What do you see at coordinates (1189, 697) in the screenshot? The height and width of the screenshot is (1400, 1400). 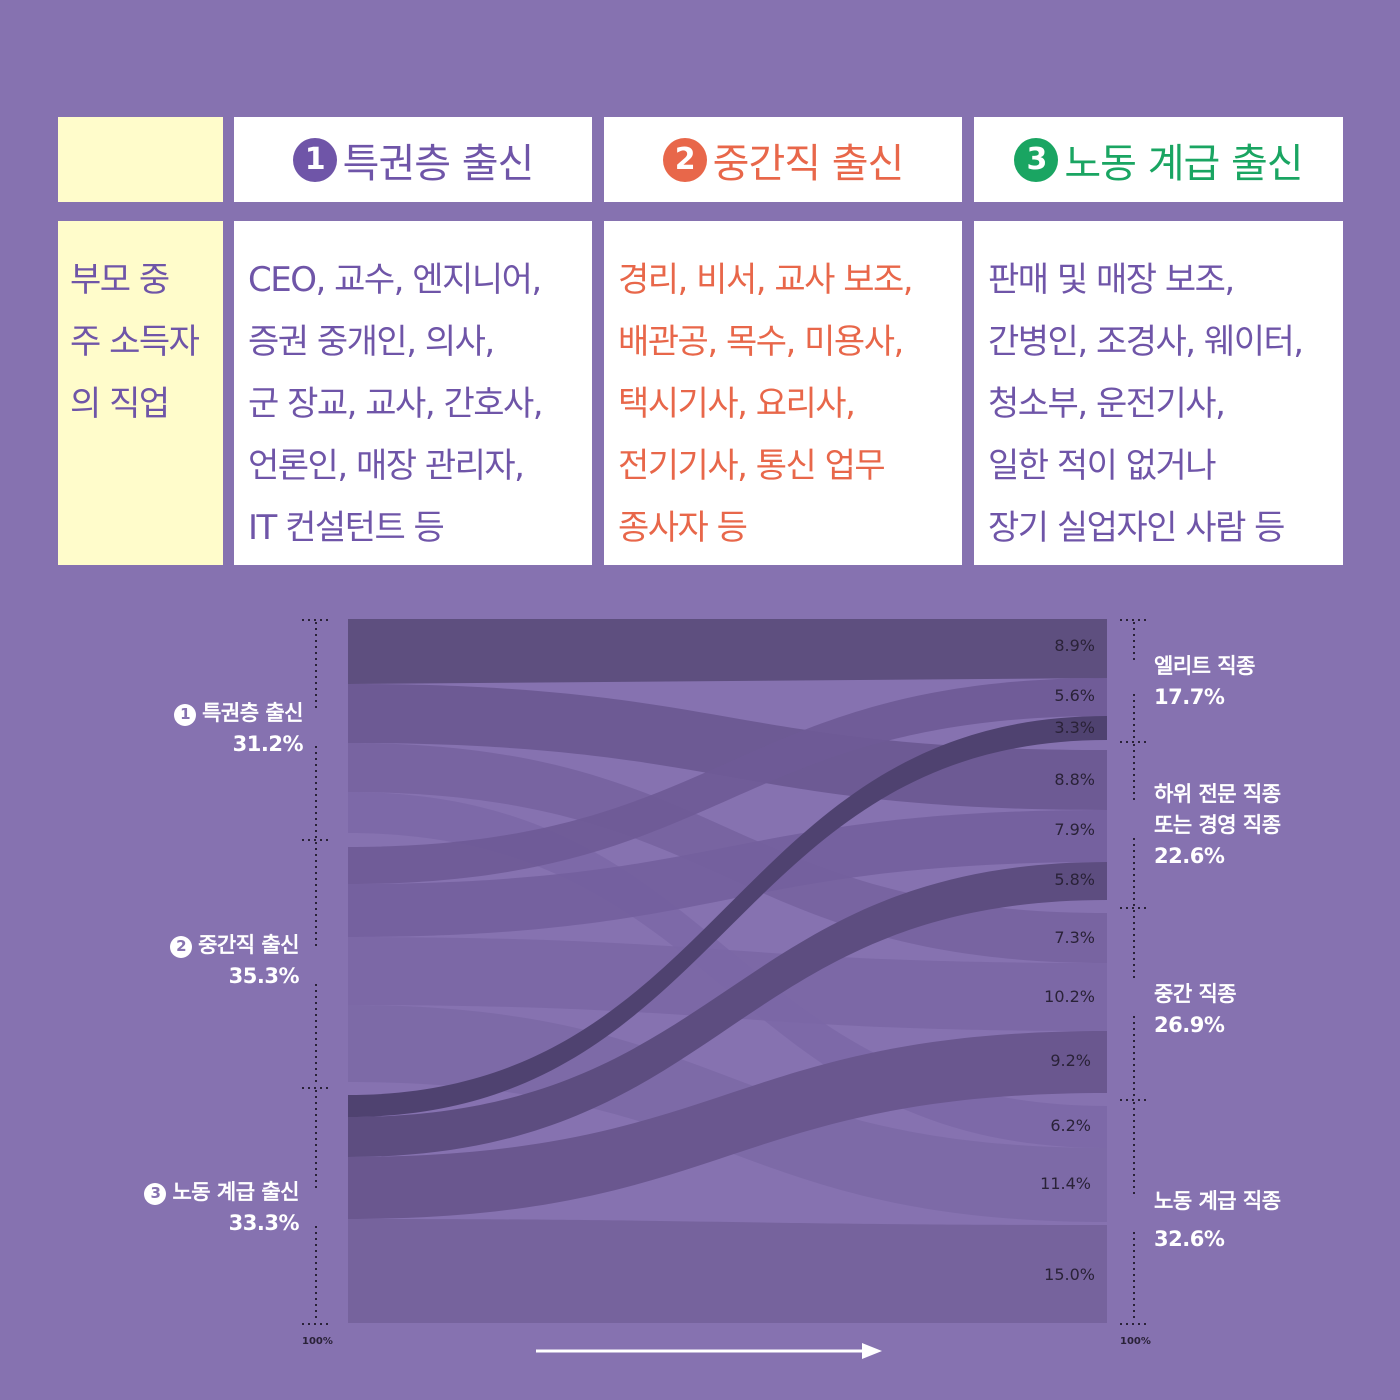 I see `target-total: 17.7%` at bounding box center [1189, 697].